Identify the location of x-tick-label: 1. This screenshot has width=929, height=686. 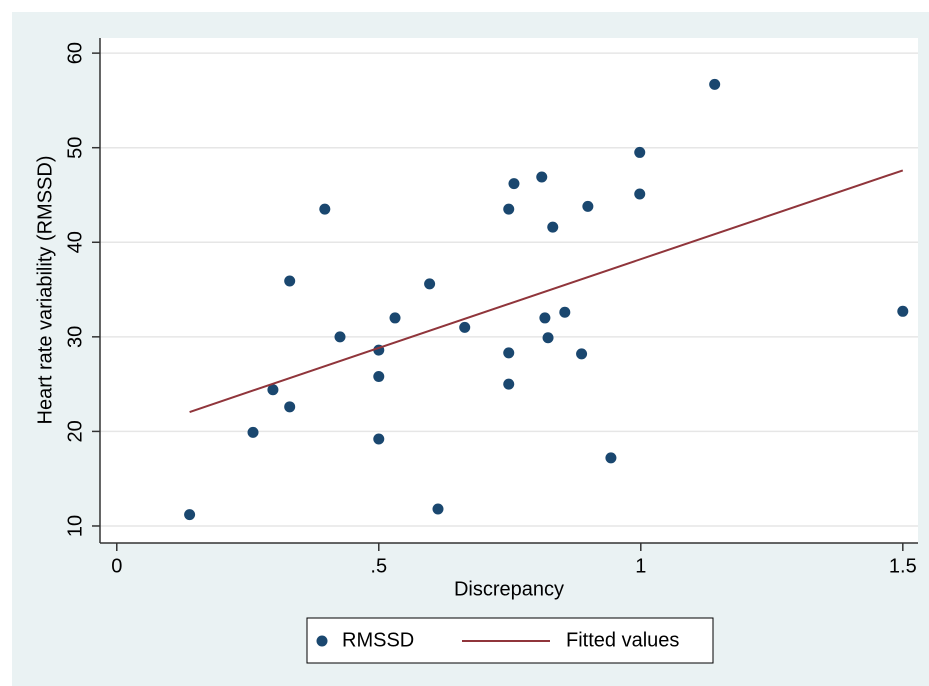
(640, 566).